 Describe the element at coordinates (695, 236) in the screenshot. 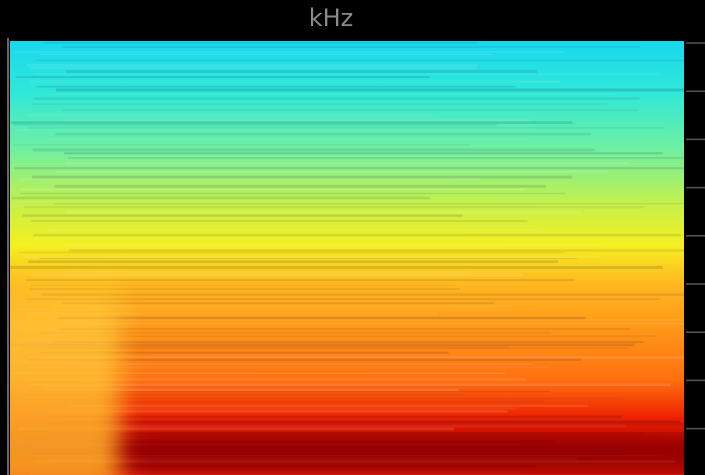

I see `right-ticks` at that location.